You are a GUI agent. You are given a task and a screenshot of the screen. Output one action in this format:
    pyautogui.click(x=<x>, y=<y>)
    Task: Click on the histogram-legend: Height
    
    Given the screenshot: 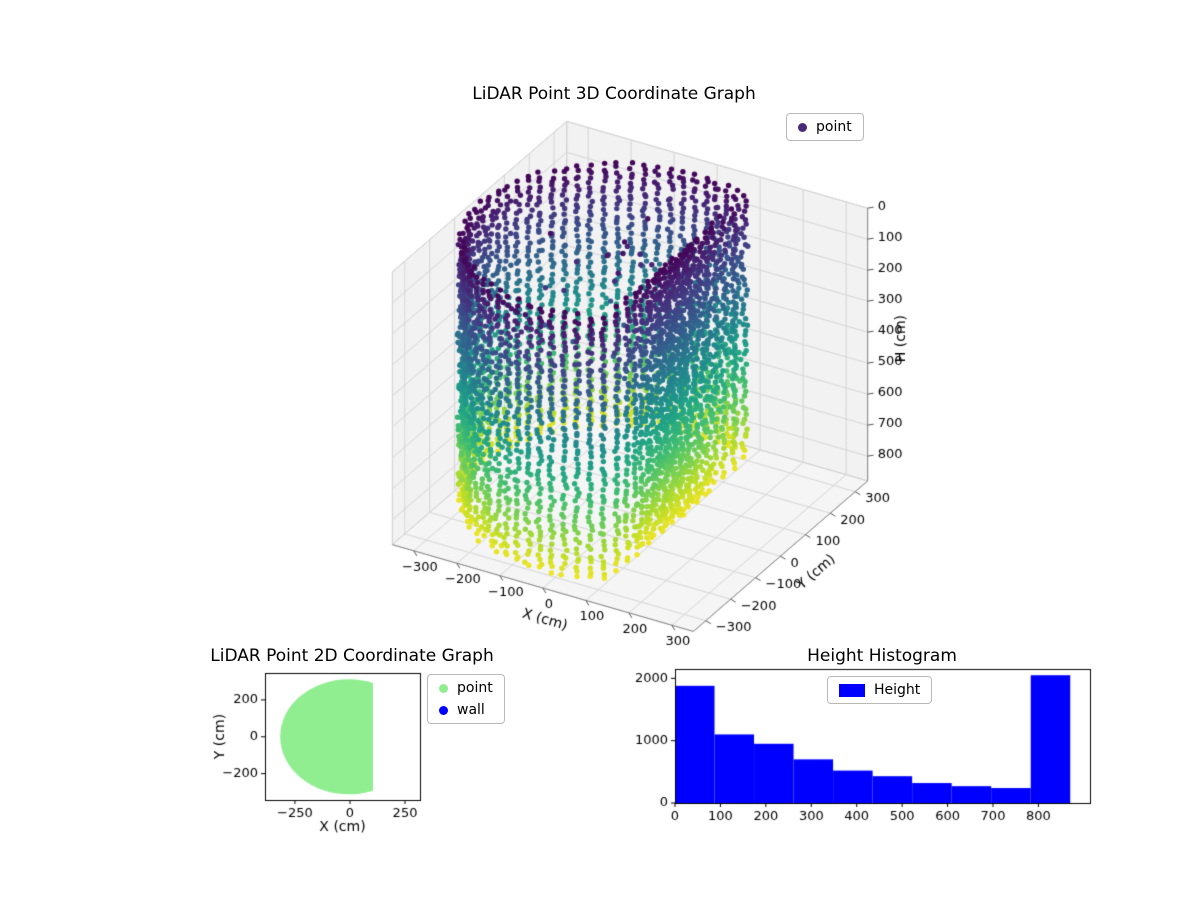 What is the action you would take?
    pyautogui.click(x=880, y=690)
    